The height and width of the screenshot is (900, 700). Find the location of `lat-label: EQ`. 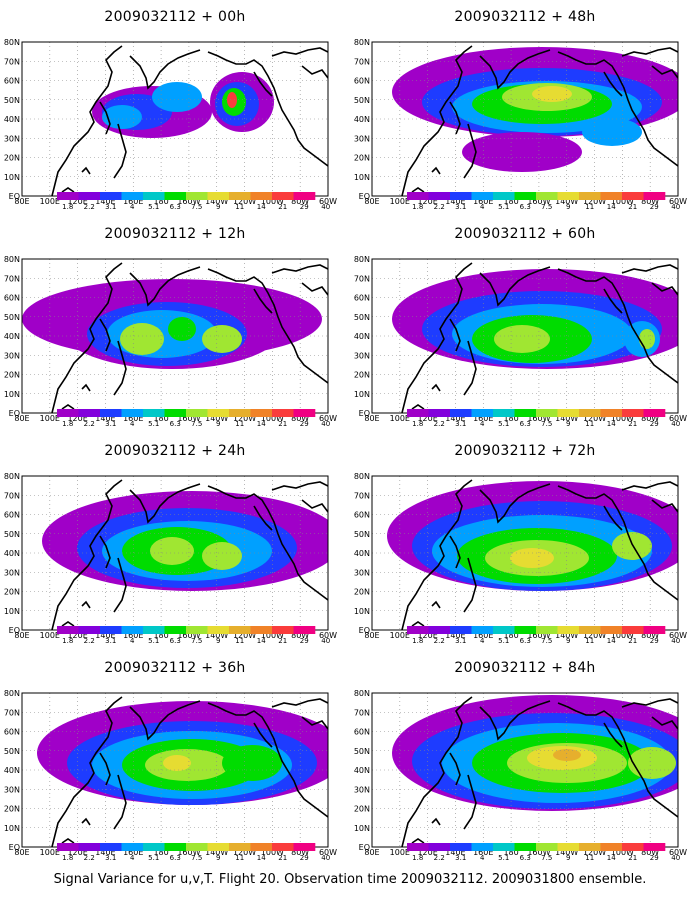

lat-label: EQ is located at coordinates (14, 196).